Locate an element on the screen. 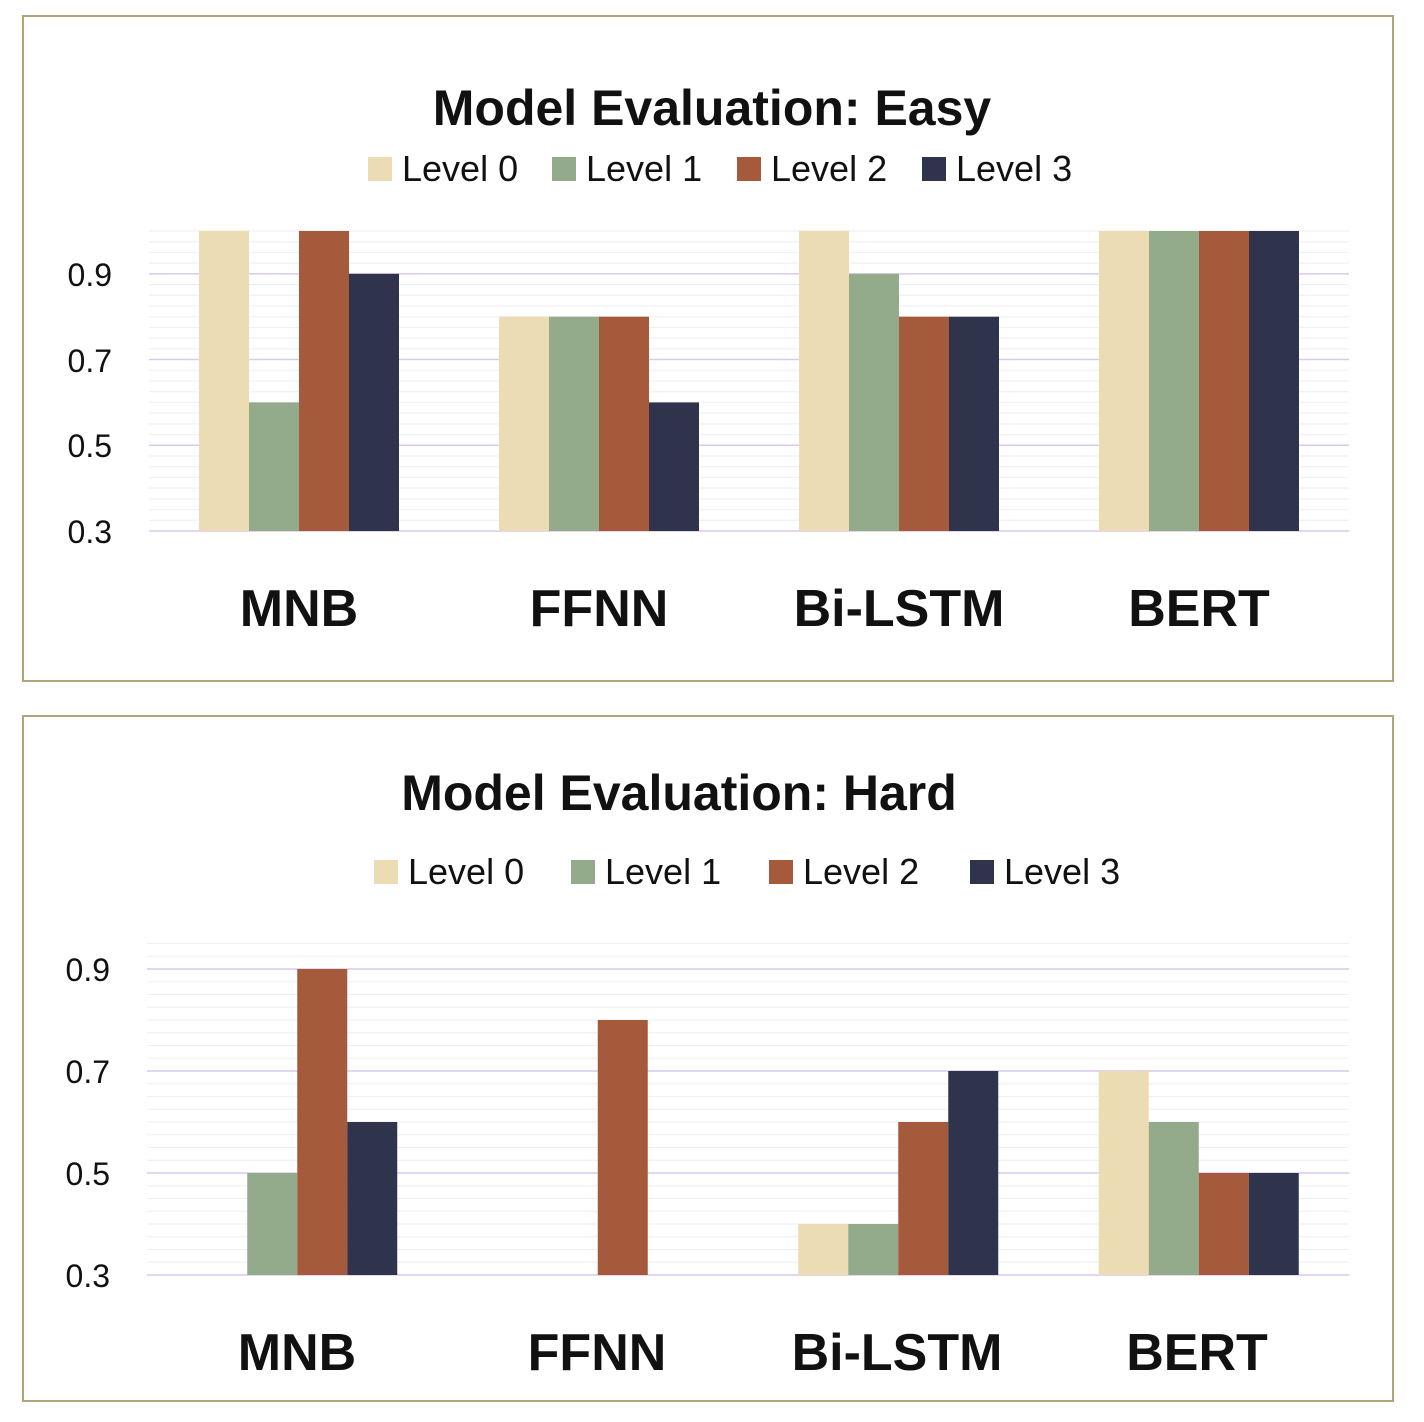  chart-title: Model Evaluation: Easy is located at coordinates (712, 108).